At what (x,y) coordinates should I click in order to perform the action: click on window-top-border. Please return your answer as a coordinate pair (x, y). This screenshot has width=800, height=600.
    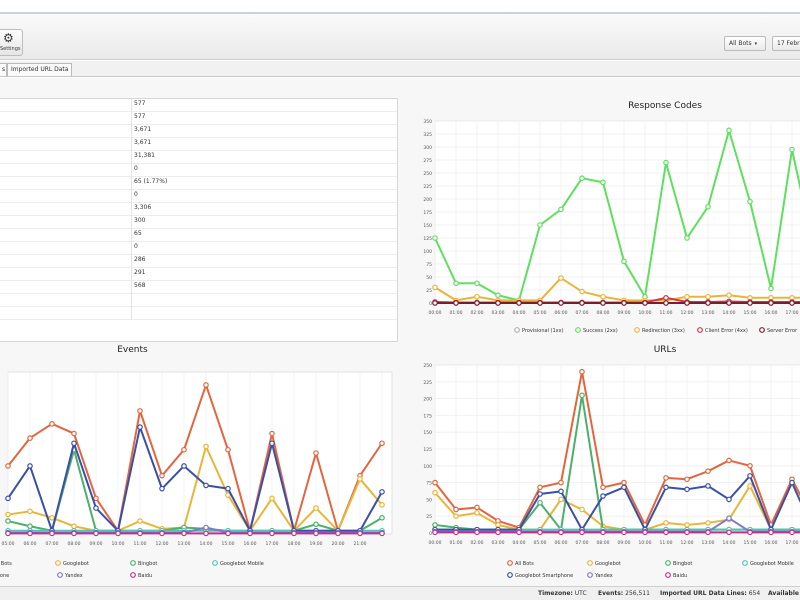
    Looking at the image, I should click on (400, 13).